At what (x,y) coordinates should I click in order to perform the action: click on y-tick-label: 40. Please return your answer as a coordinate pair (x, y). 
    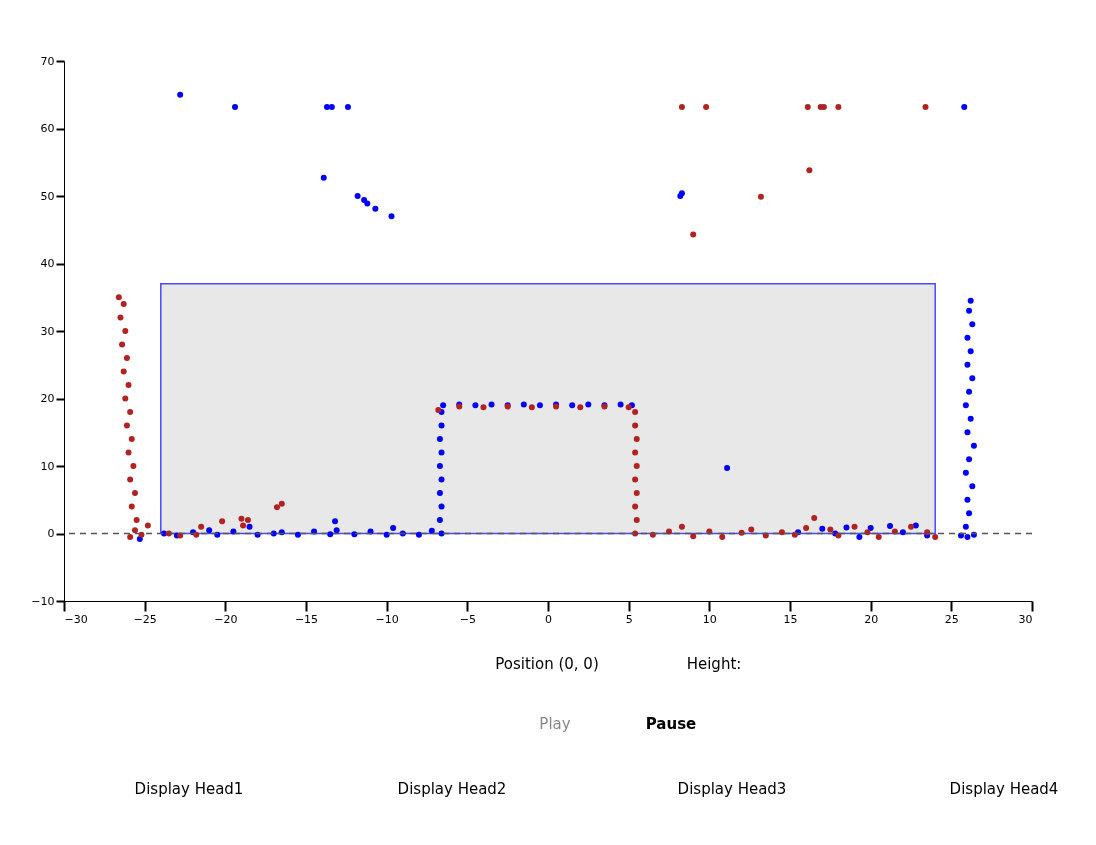
    Looking at the image, I should click on (47, 263).